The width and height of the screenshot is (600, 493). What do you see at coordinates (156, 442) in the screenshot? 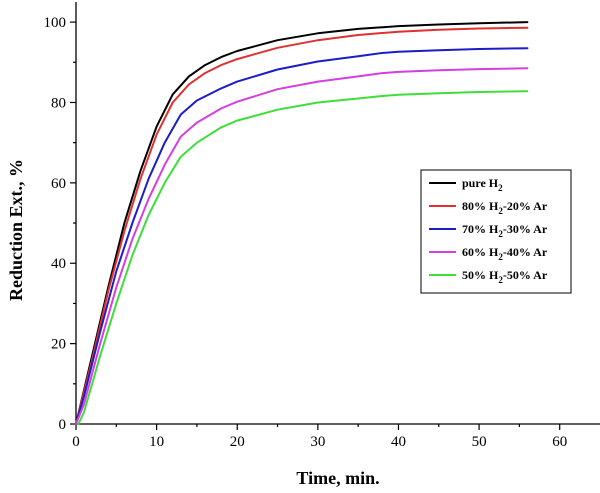
I see `x-tick-label: 10` at bounding box center [156, 442].